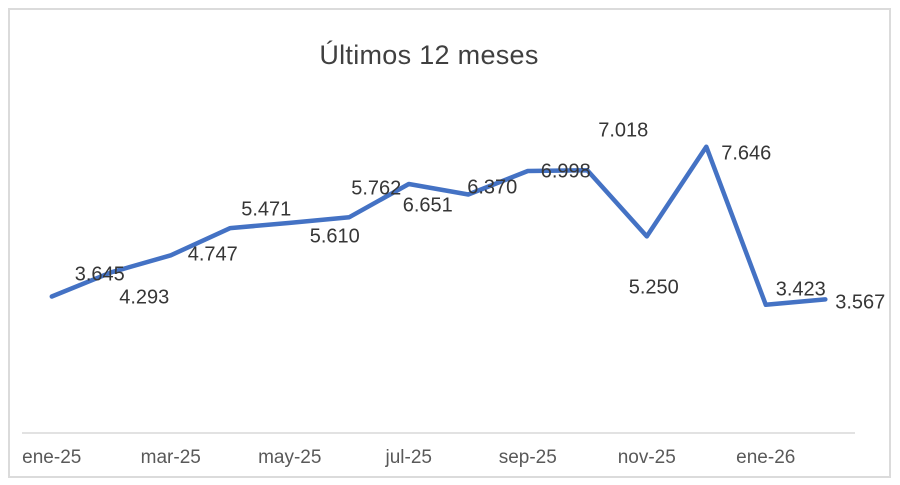  What do you see at coordinates (266, 209) in the screenshot?
I see `data-label: 5.471` at bounding box center [266, 209].